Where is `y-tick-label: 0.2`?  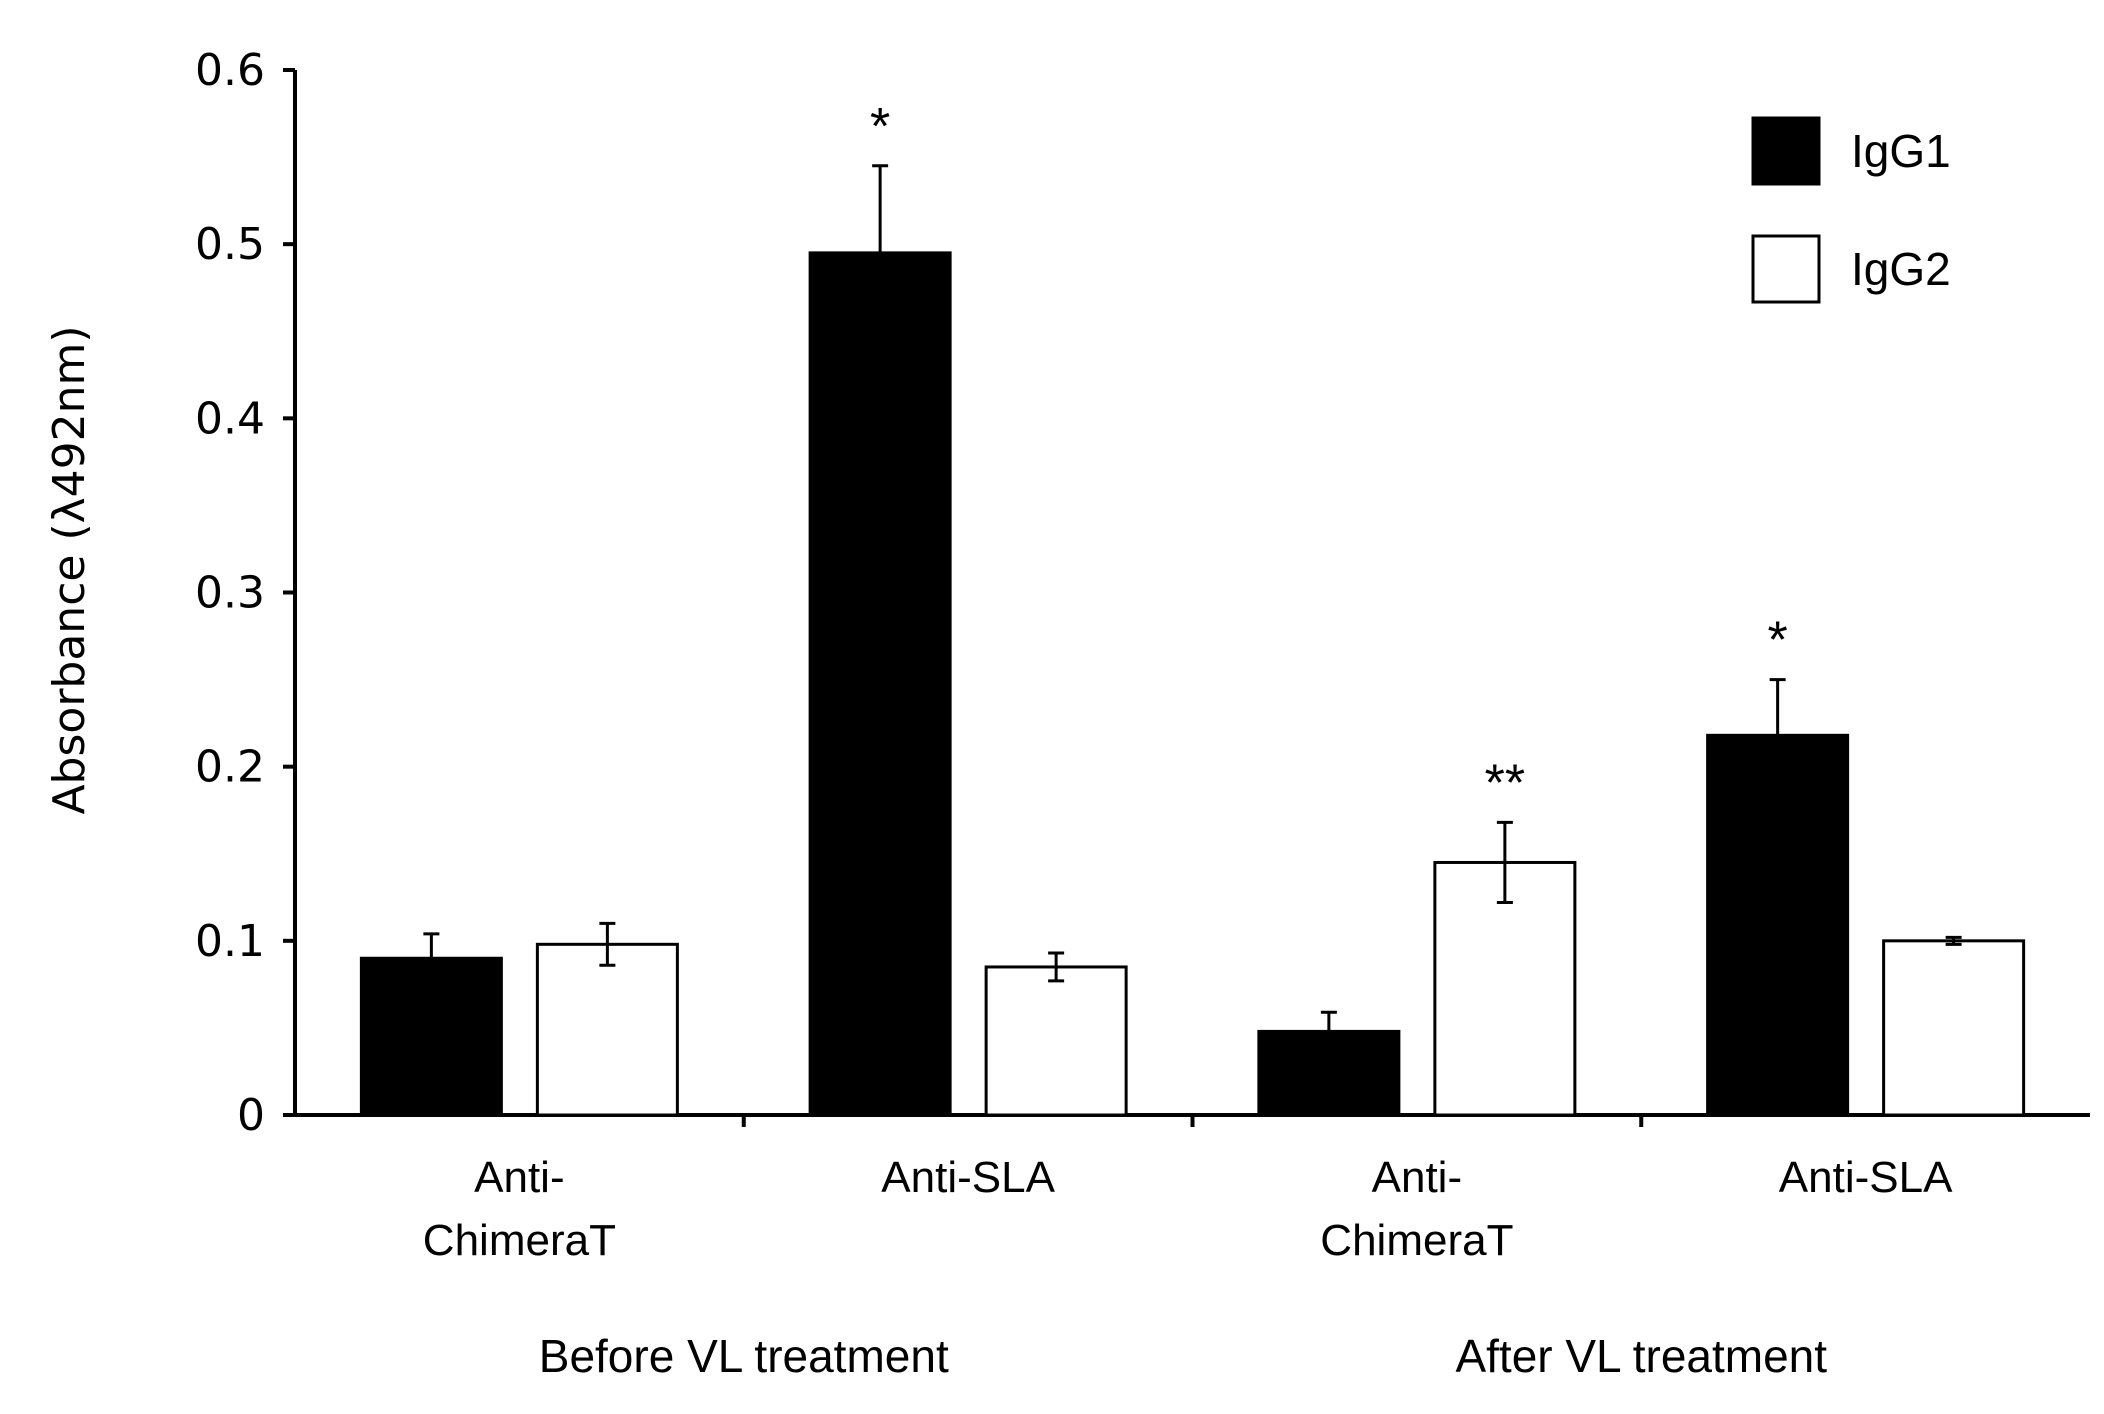
y-tick-label: 0.2 is located at coordinates (230, 767).